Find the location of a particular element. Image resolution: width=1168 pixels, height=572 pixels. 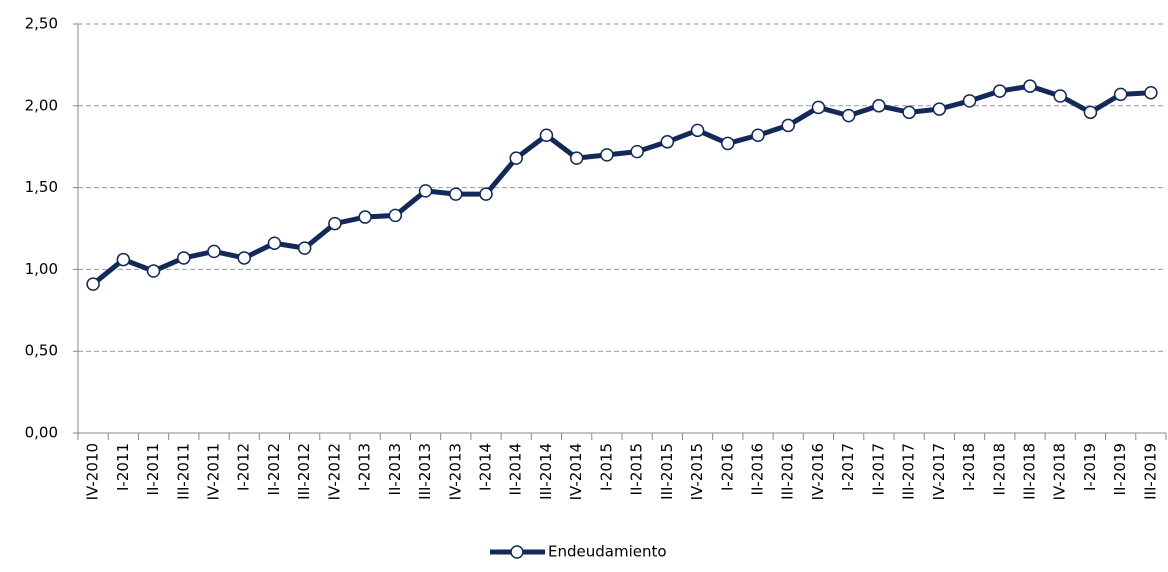

x-tick-label: III-2013 is located at coordinates (425, 471).